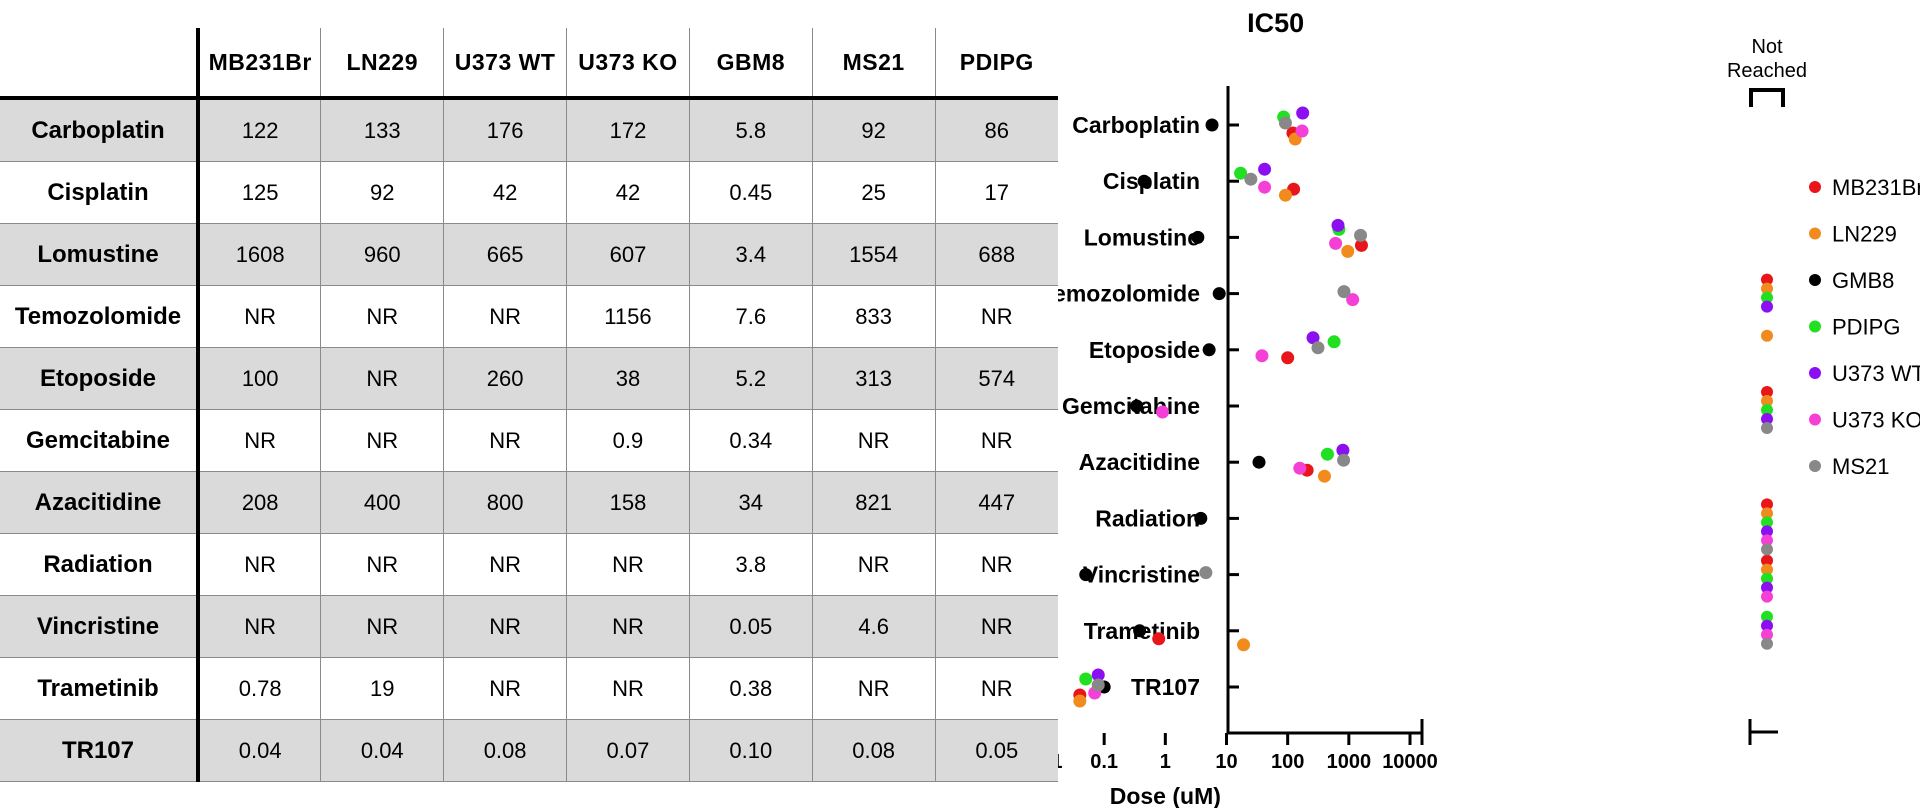 This screenshot has height=808, width=1920. I want to click on table-cell: 0.78, so click(258, 688).